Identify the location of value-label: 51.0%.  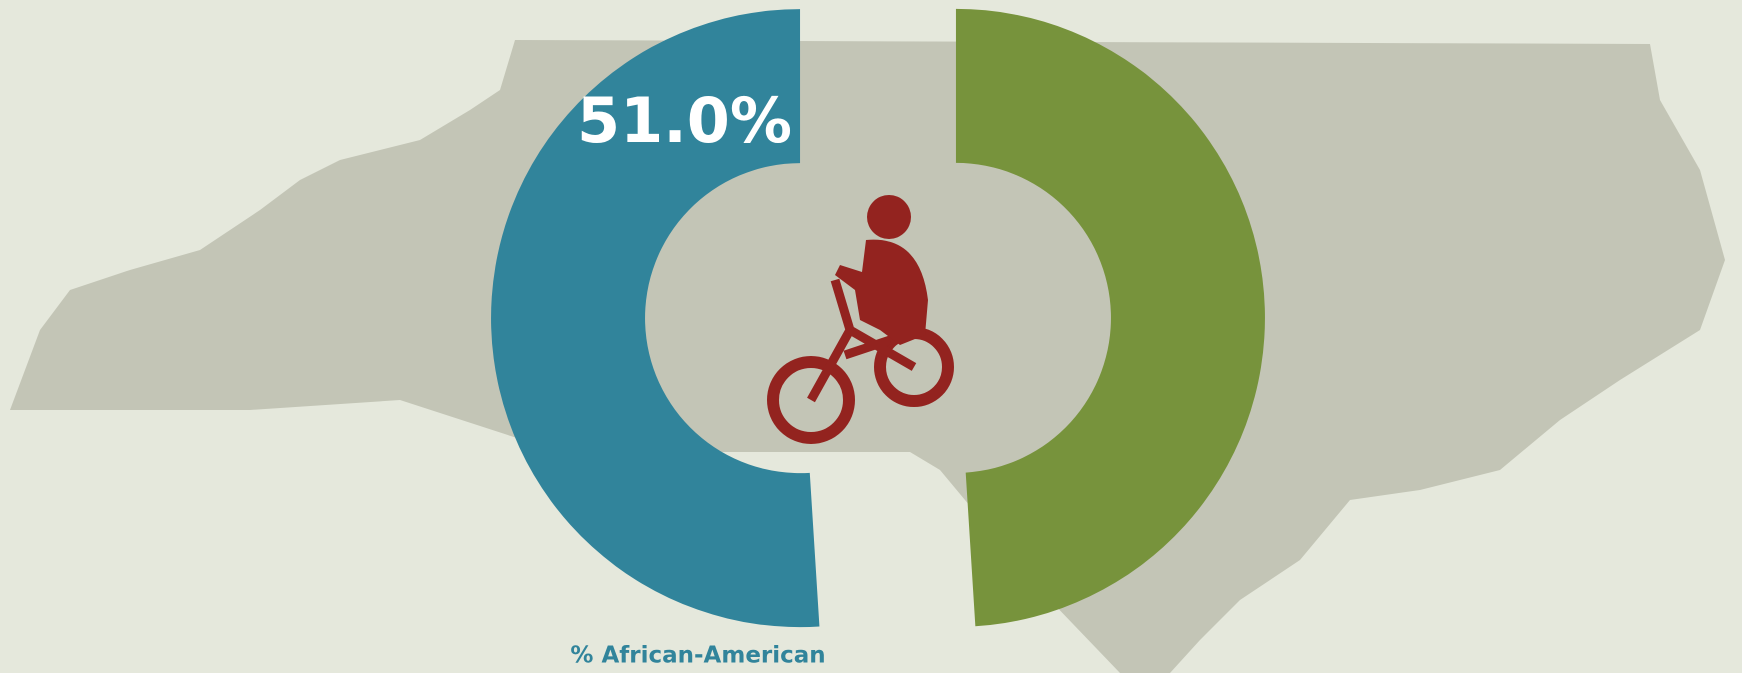
(684, 120).